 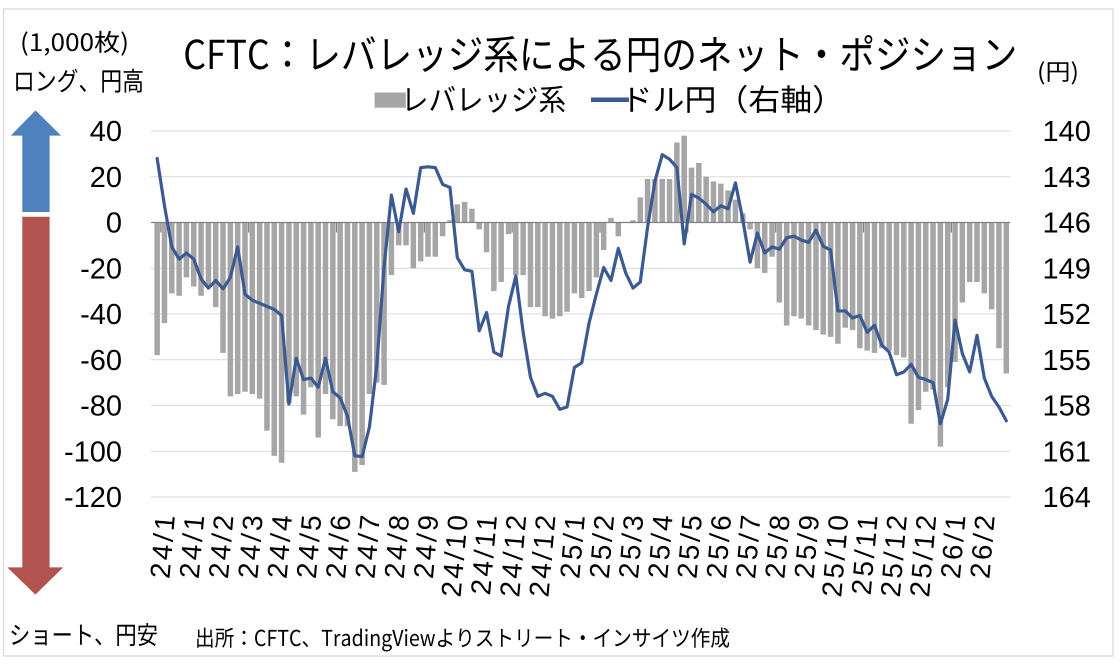 What do you see at coordinates (1067, 224) in the screenshot?
I see `svg-text: 146` at bounding box center [1067, 224].